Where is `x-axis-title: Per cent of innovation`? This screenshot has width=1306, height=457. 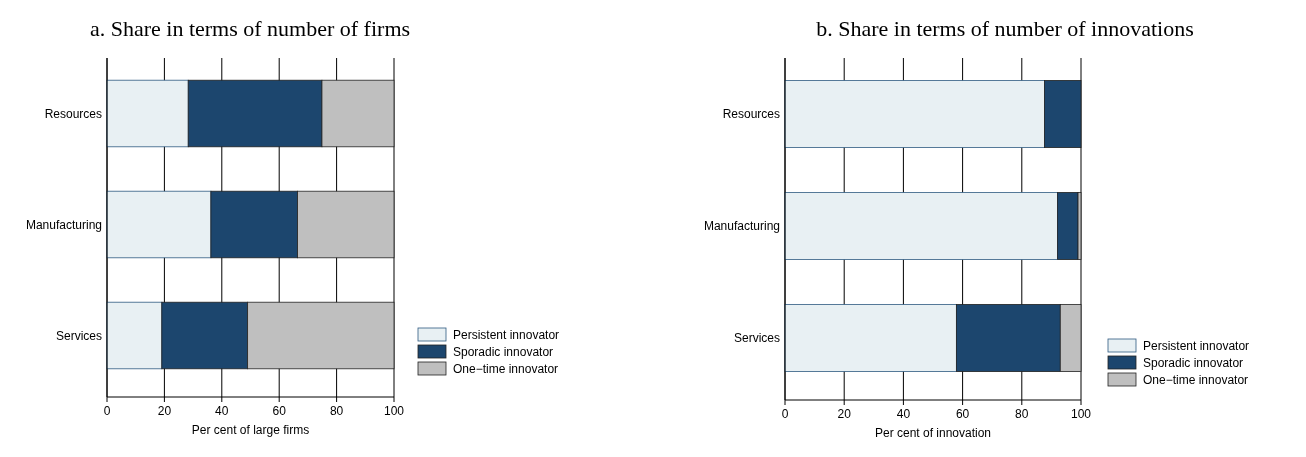 x-axis-title: Per cent of innovation is located at coordinates (933, 433).